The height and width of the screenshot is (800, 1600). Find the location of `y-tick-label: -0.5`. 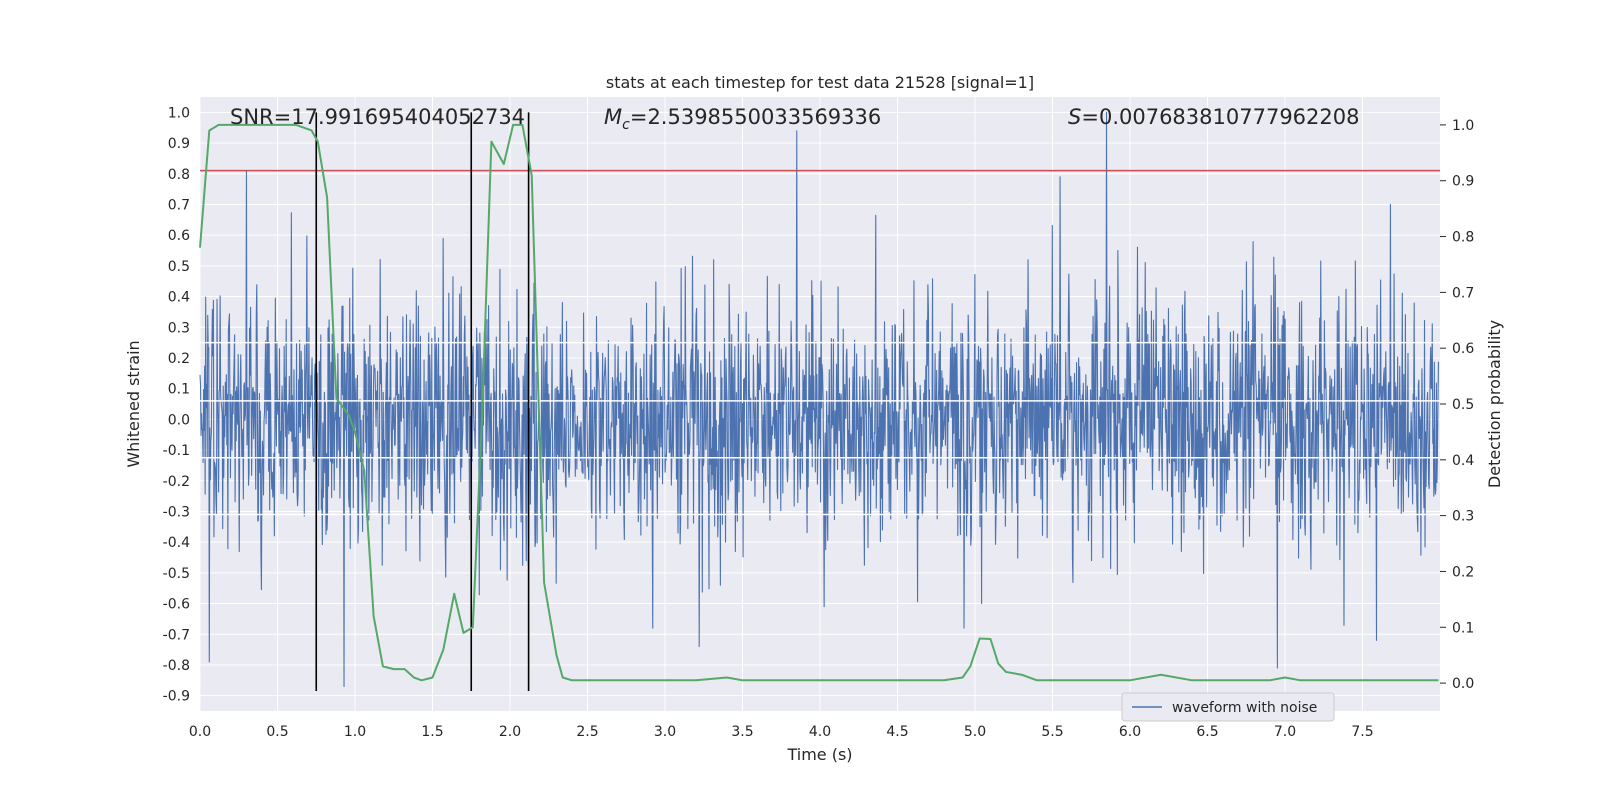

y-tick-label: -0.5 is located at coordinates (176, 574).